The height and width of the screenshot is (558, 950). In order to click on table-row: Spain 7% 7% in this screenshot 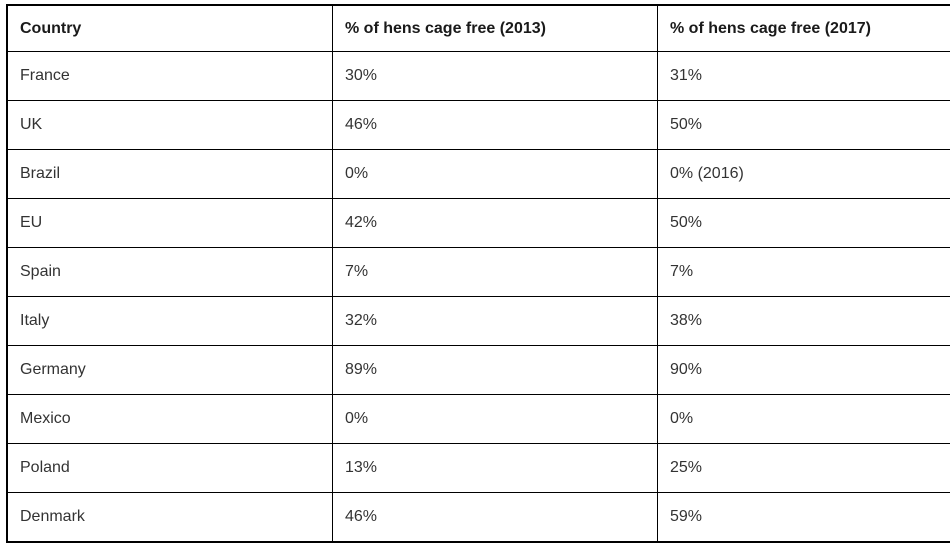, I will do `click(478, 272)`.